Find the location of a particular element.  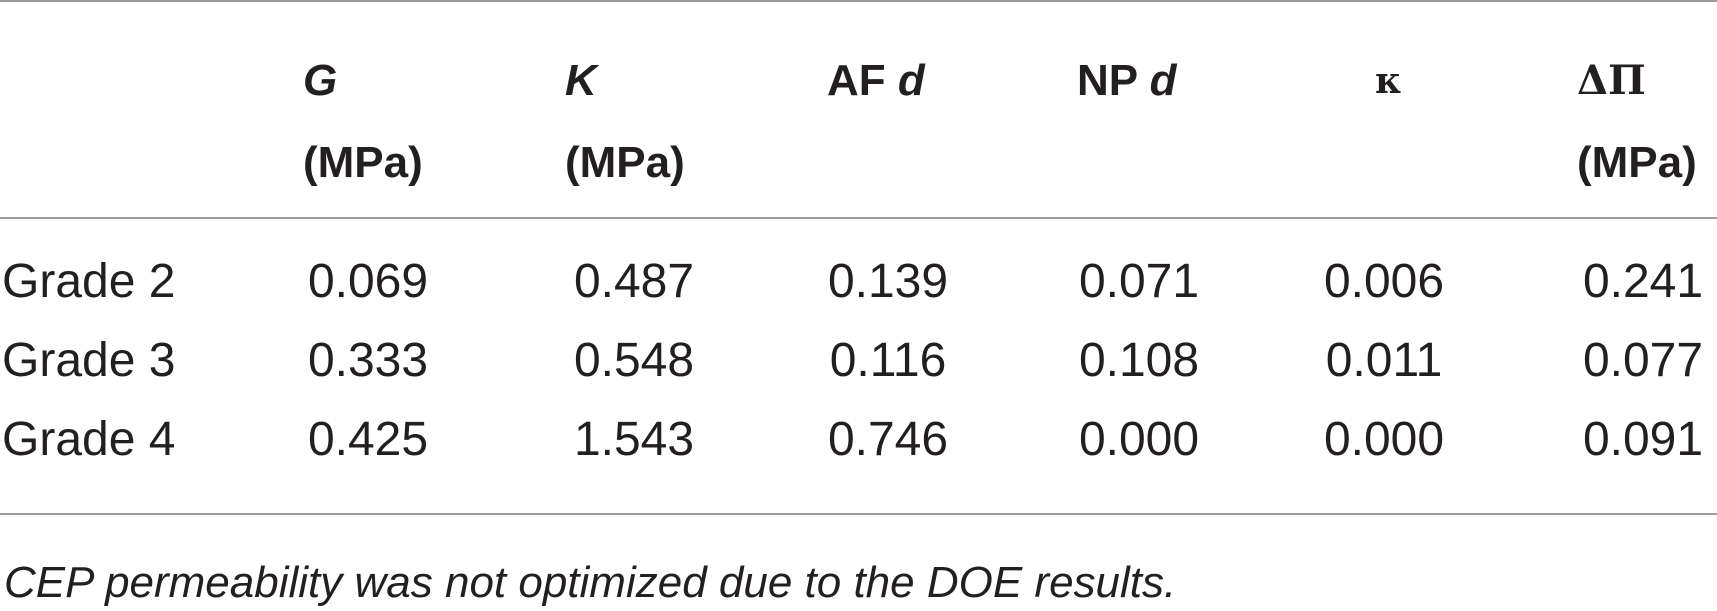

table-cell: 0.077 is located at coordinates (1643, 360).